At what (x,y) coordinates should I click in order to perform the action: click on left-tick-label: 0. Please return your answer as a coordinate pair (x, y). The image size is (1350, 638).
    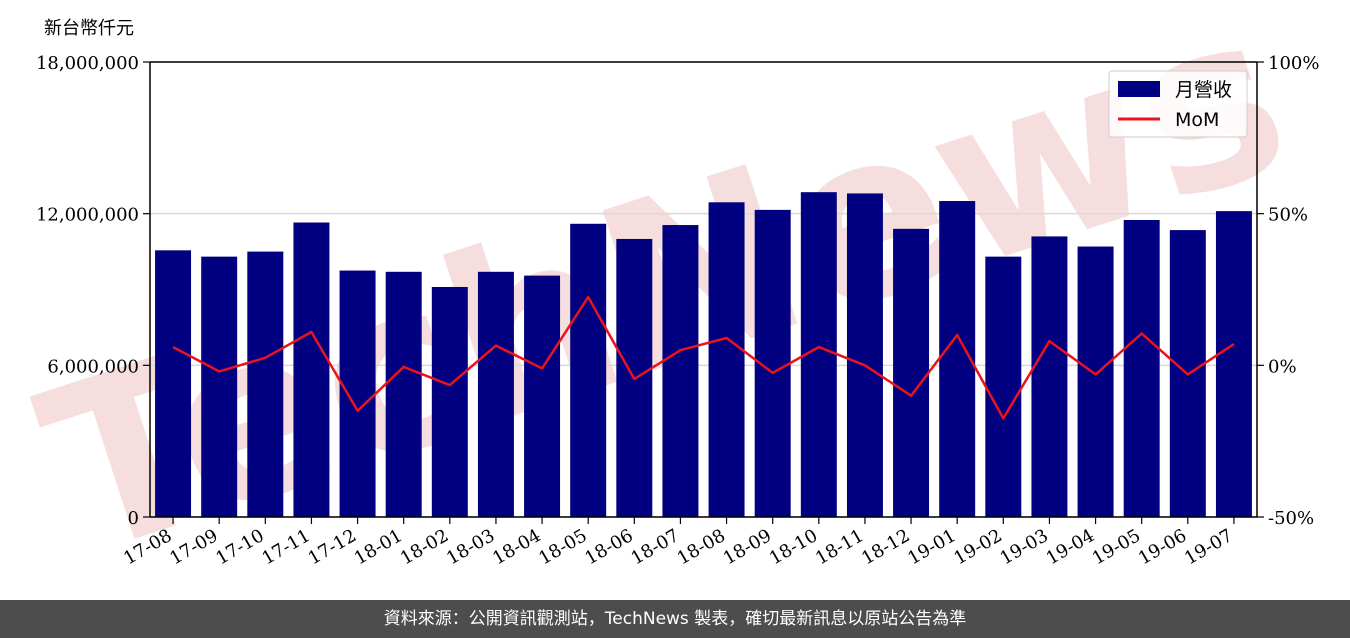
    Looking at the image, I should click on (133, 518).